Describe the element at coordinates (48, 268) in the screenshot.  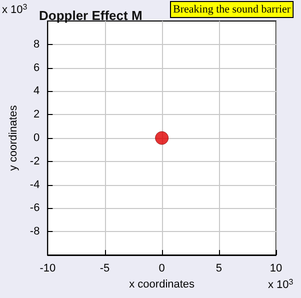
I see `x-tick-label: -10` at that location.